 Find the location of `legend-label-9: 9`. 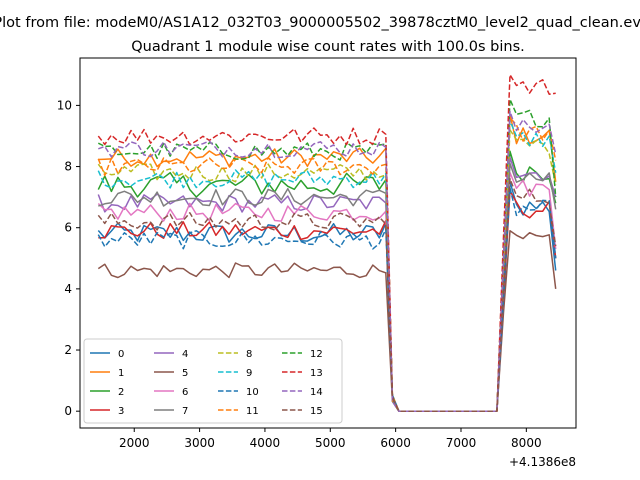

legend-label-9: 9 is located at coordinates (249, 373).